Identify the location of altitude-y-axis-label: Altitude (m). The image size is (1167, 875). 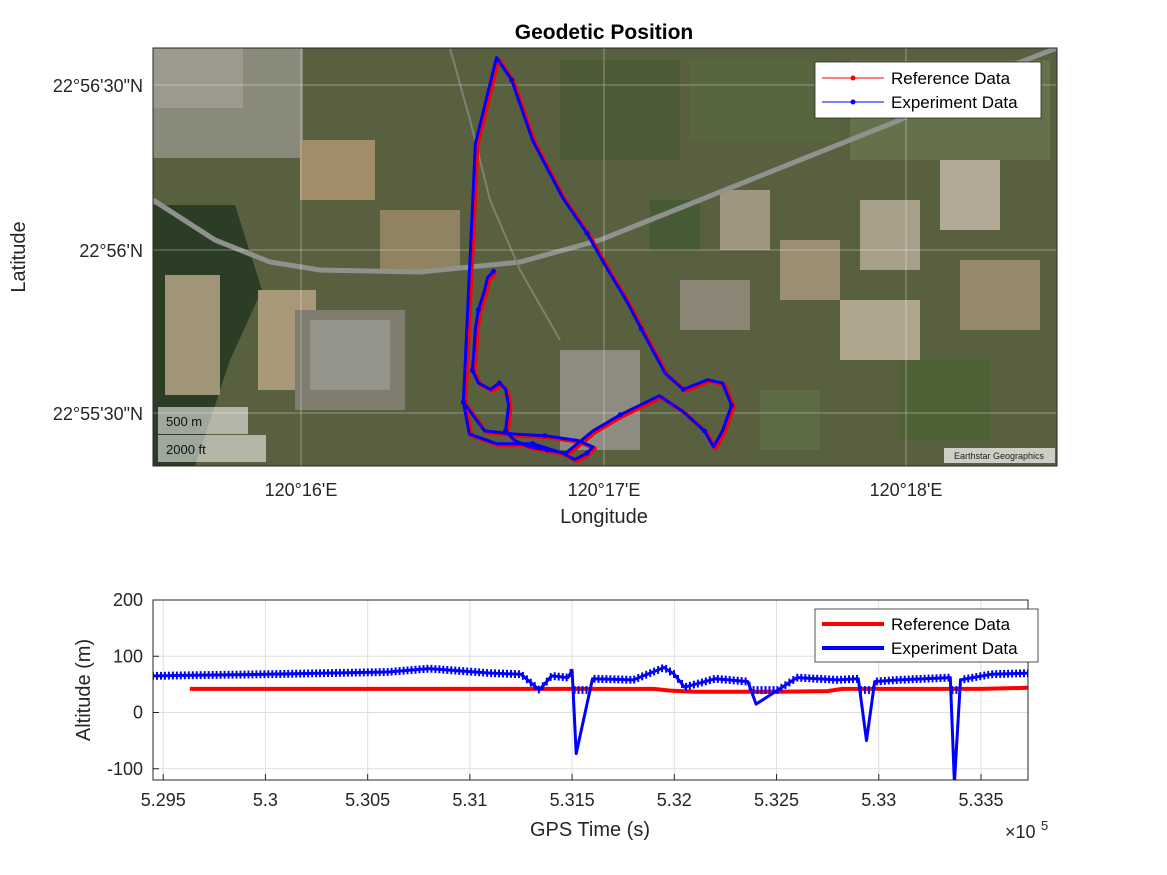
(84, 690).